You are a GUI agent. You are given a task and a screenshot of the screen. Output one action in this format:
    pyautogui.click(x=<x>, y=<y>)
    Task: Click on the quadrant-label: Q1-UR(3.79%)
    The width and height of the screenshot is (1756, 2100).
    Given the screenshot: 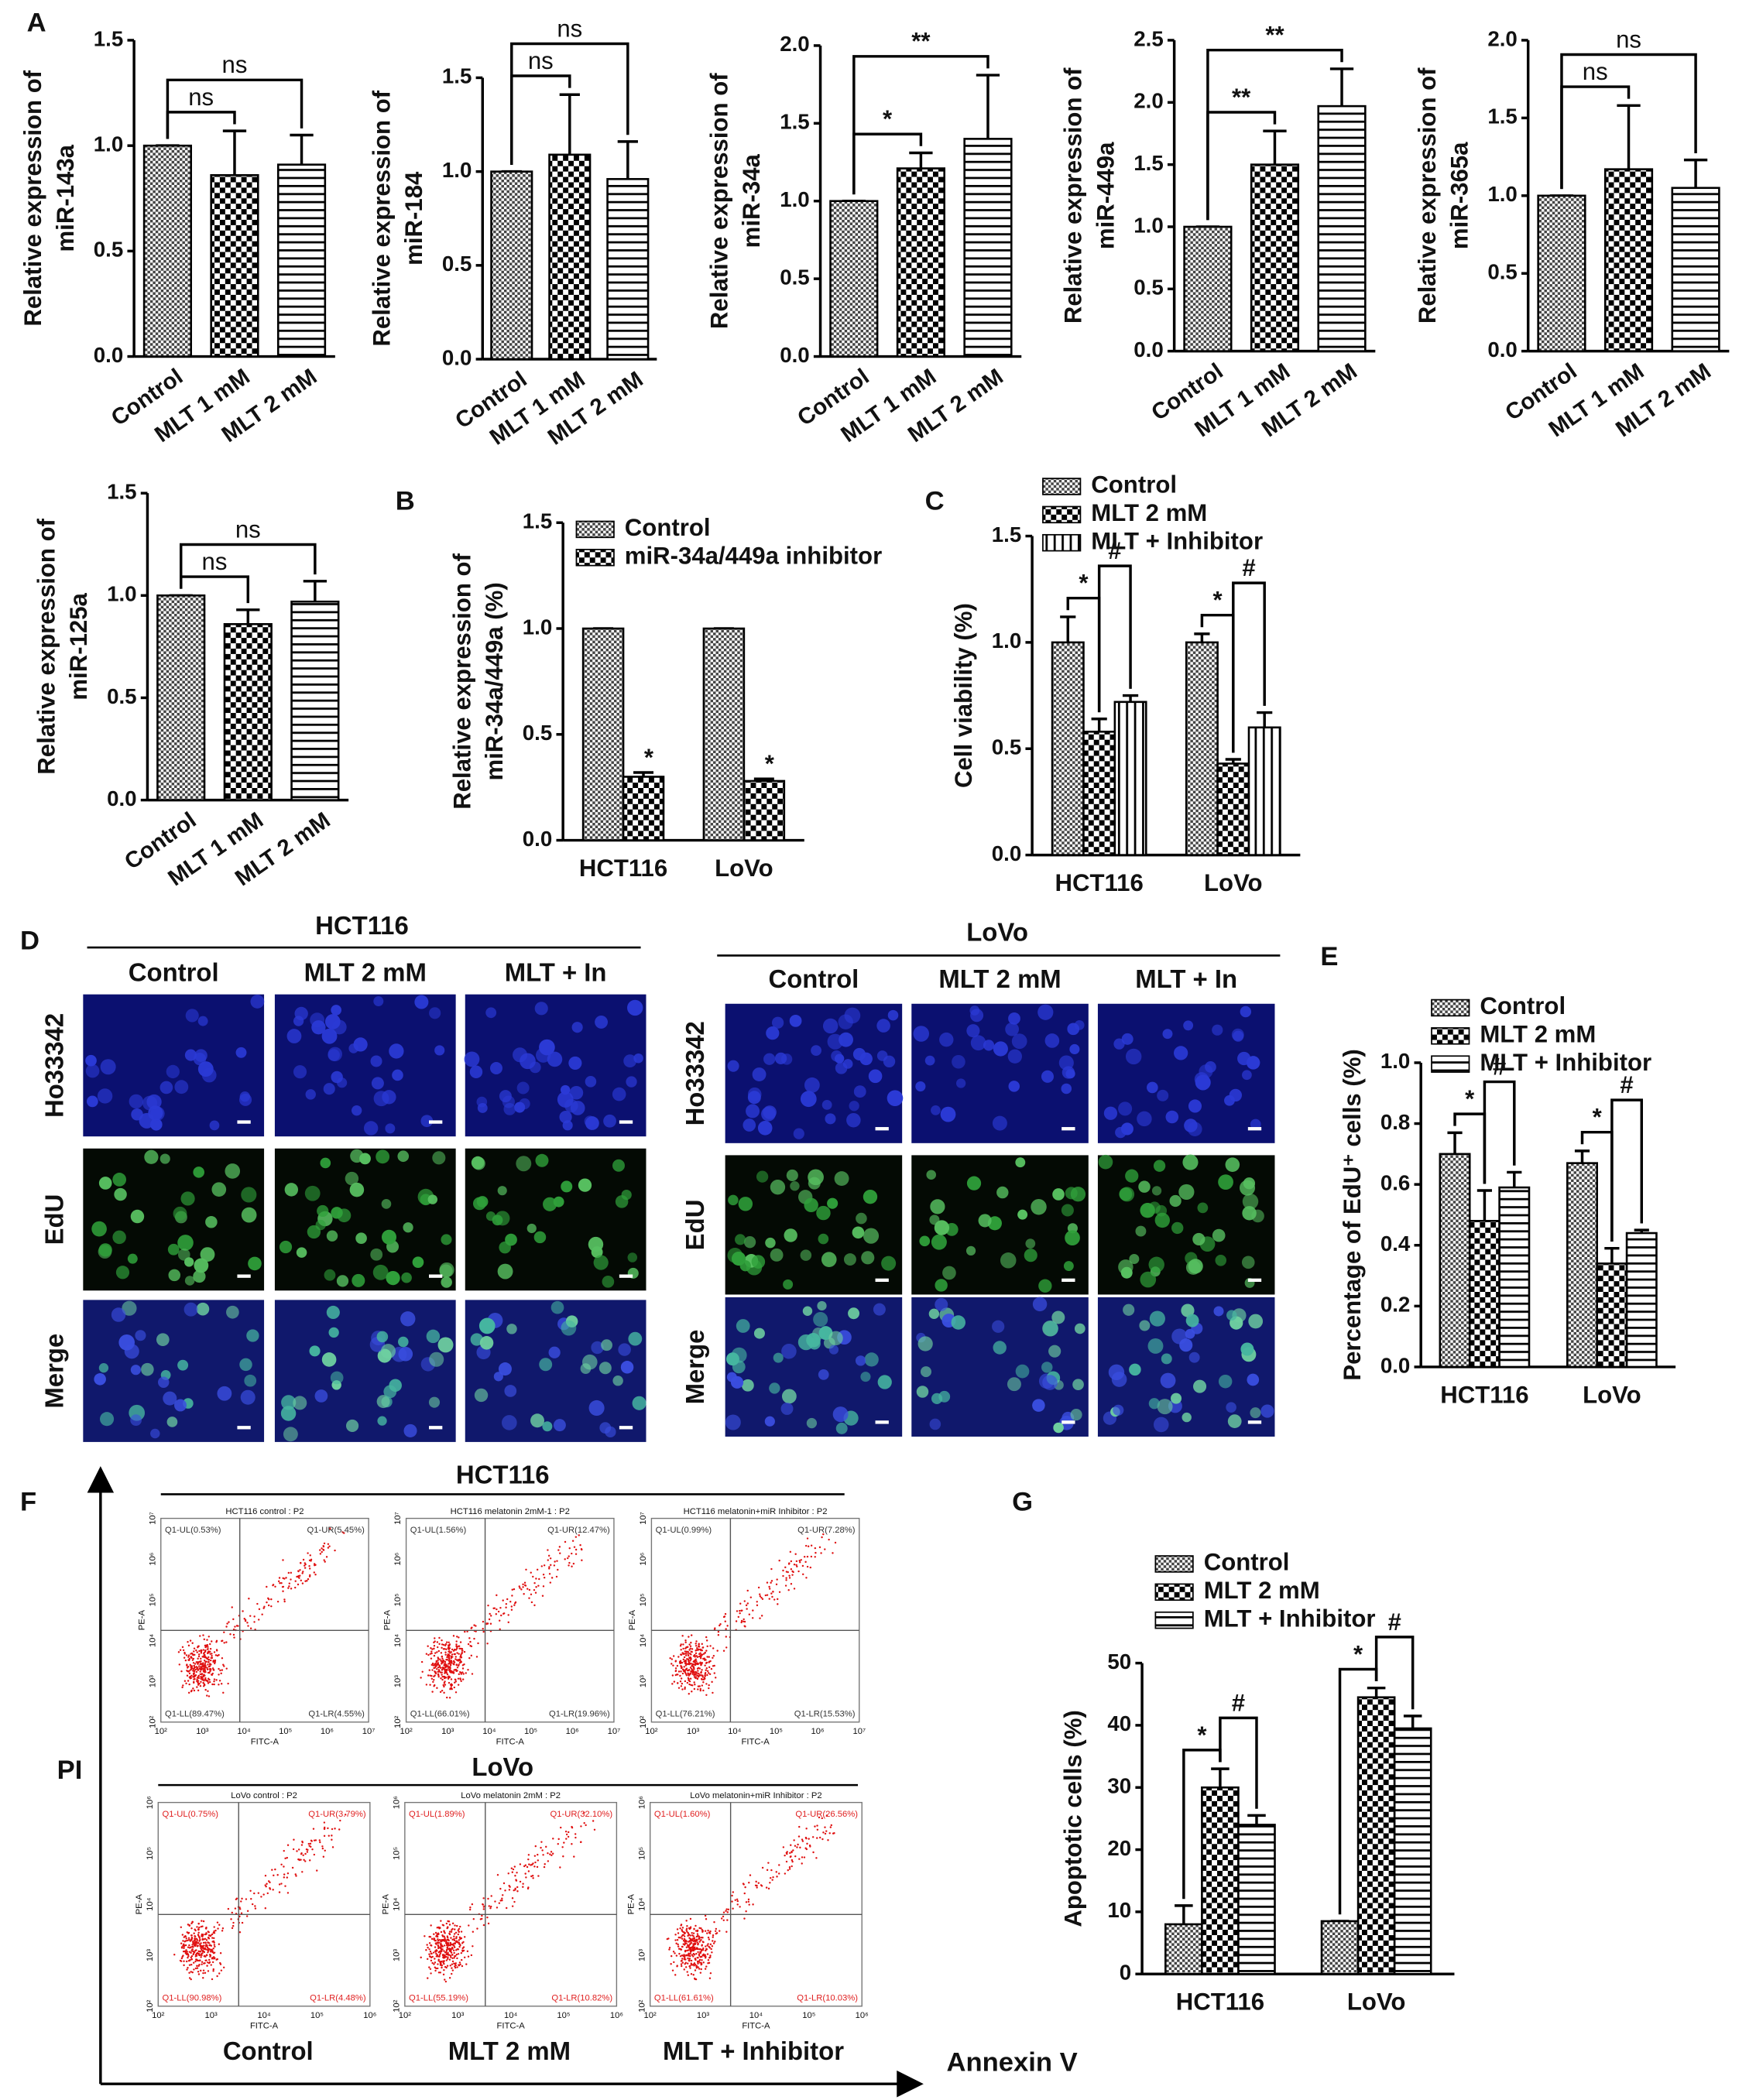 What is the action you would take?
    pyautogui.click(x=337, y=1814)
    